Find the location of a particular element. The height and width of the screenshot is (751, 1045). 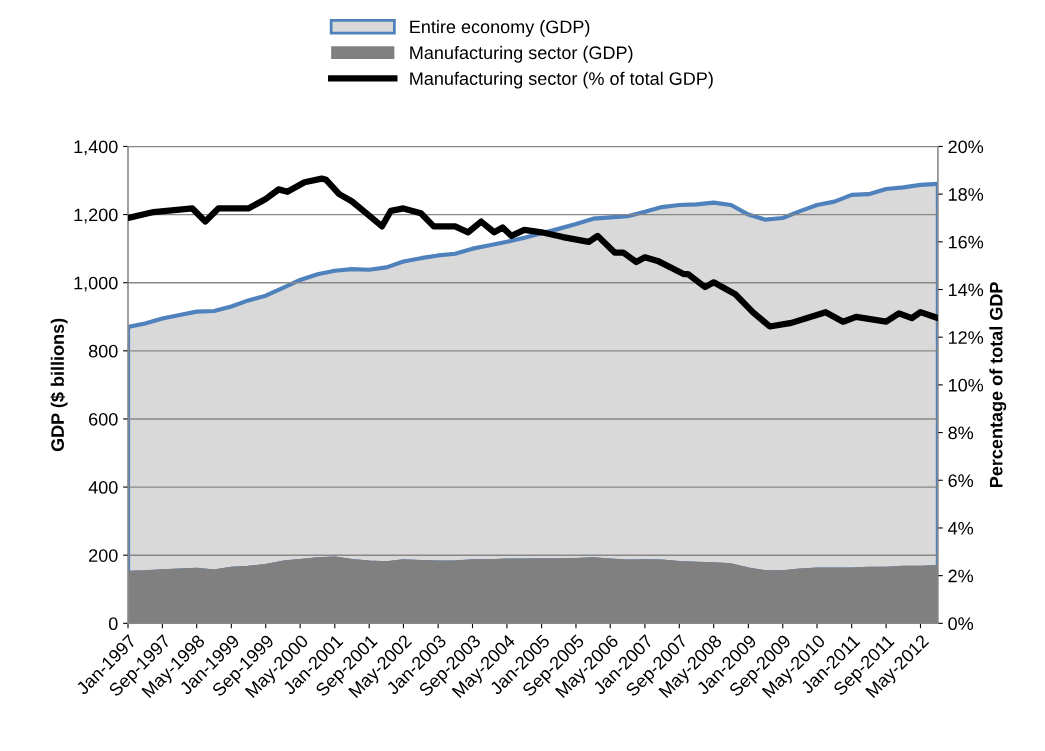

y-tick-label: 800 is located at coordinates (103, 351).